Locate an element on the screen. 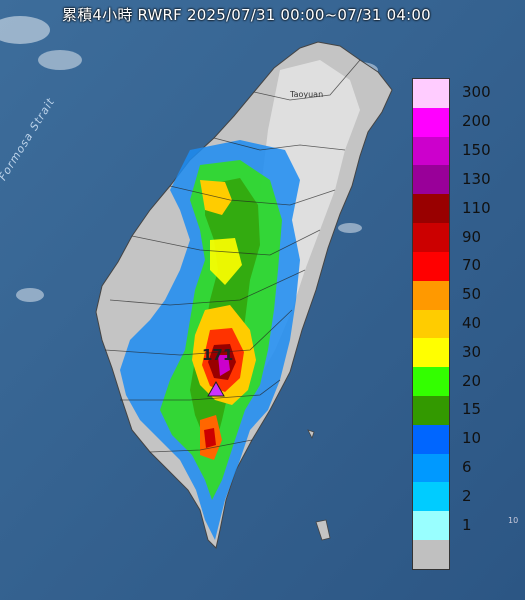 The image size is (525, 600). legend-label: 2 is located at coordinates (467, 495).